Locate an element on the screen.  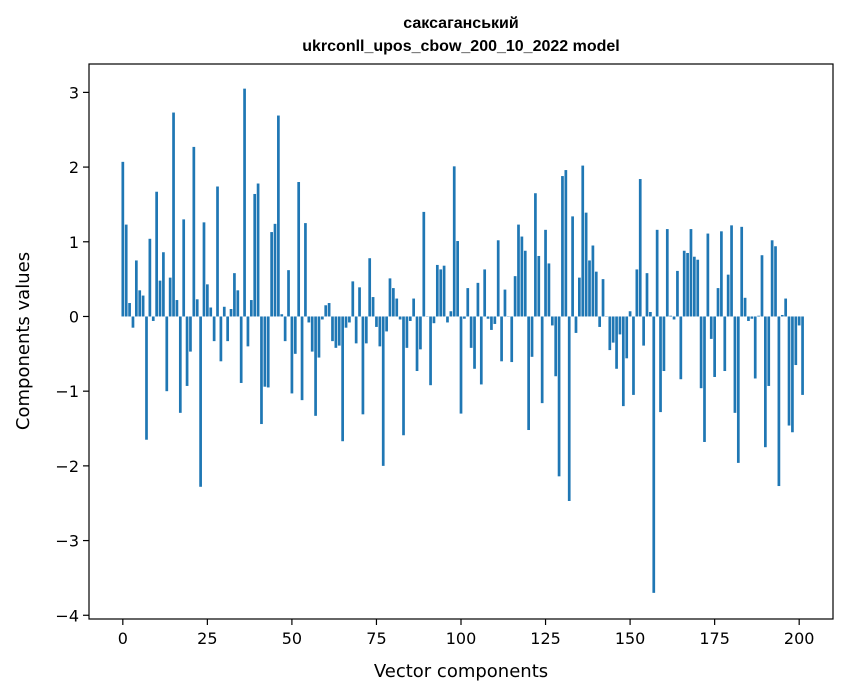
x-axis-ticks: 0 25 50 75 100 125 150 175 200 is located at coordinates (466, 633).